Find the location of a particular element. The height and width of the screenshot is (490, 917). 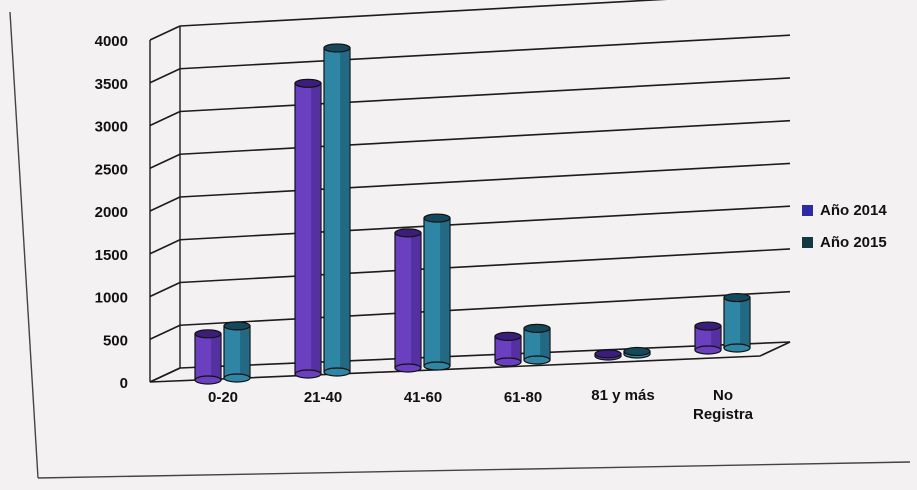

frame-left-edge is located at coordinates (24, 245).